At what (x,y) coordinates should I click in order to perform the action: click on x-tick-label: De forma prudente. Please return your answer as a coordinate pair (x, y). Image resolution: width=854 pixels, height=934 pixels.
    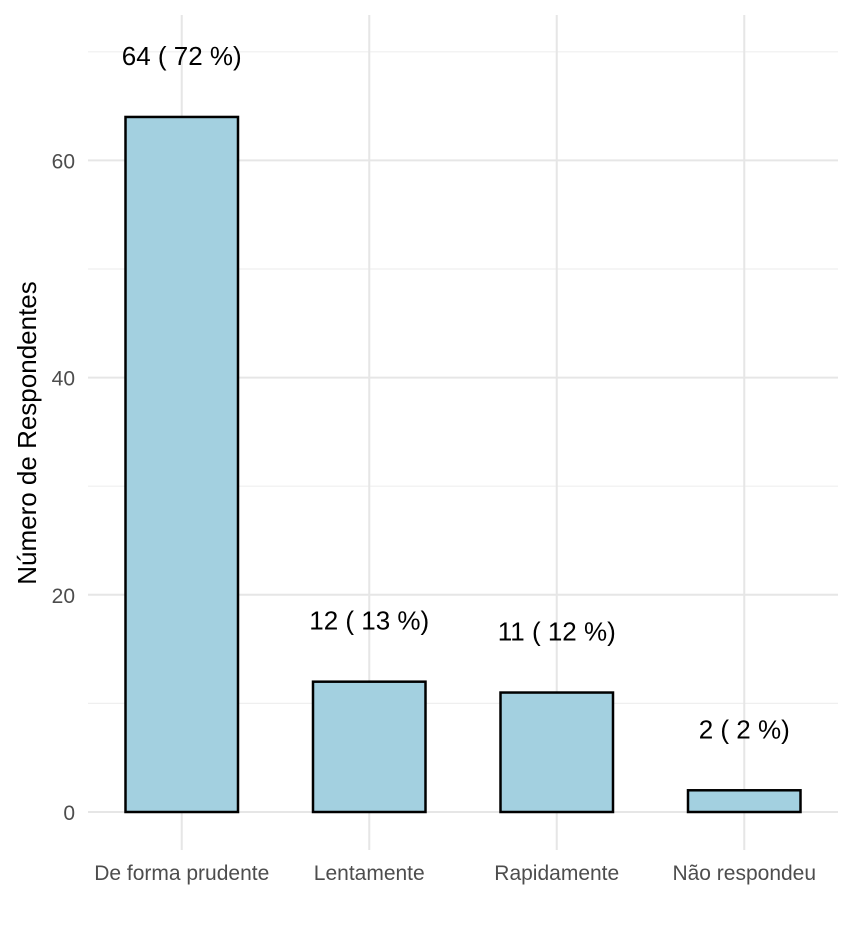
    Looking at the image, I should click on (181, 873).